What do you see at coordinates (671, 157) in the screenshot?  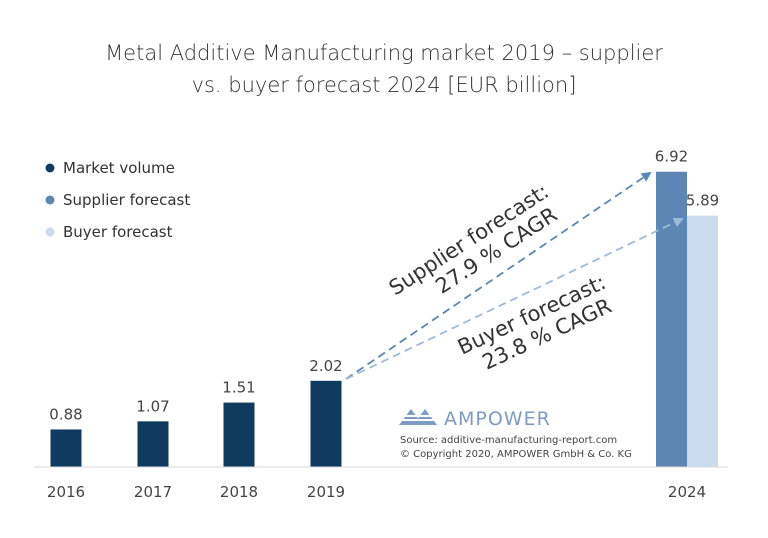 I see `value-label-supplier-forecast-2024: 6.92` at bounding box center [671, 157].